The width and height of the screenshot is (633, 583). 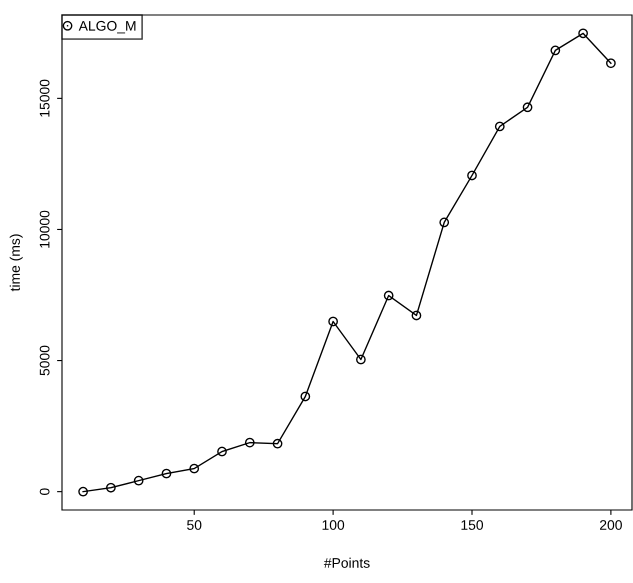 What do you see at coordinates (45, 491) in the screenshot?
I see `y-tick-label: 0` at bounding box center [45, 491].